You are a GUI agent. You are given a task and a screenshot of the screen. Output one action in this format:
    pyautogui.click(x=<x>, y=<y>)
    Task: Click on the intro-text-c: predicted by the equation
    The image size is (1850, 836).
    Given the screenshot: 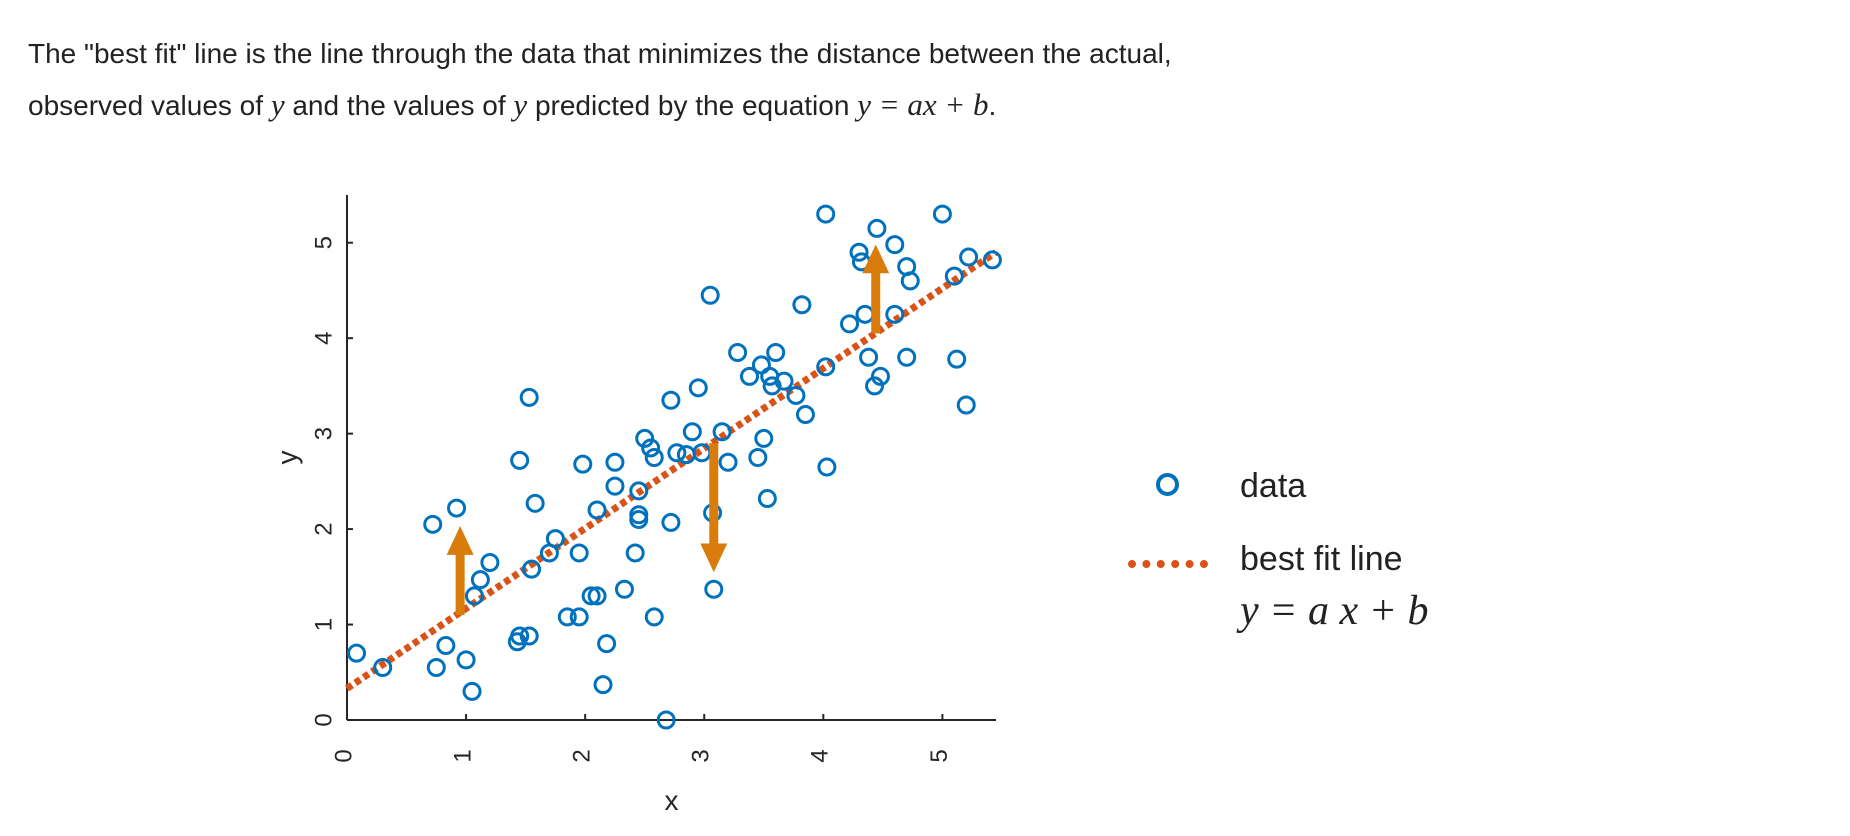 What is the action you would take?
    pyautogui.click(x=692, y=105)
    